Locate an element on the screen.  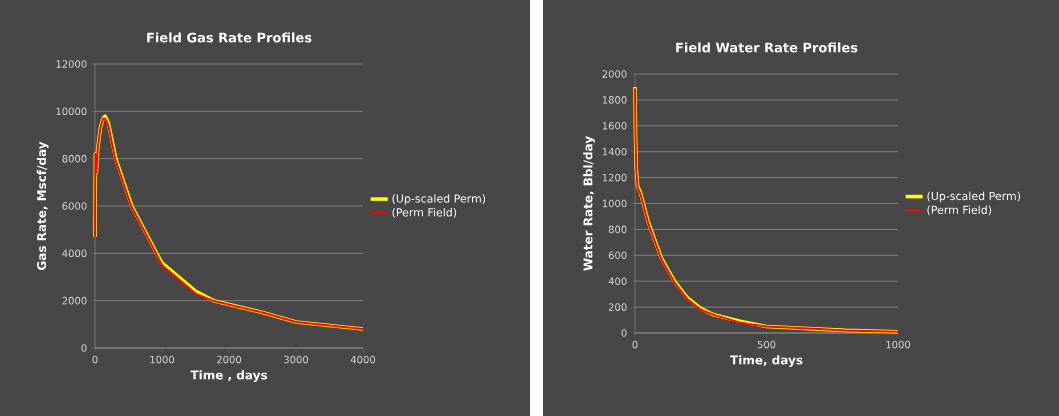
y-tick-label: 1000 is located at coordinates (614, 203).